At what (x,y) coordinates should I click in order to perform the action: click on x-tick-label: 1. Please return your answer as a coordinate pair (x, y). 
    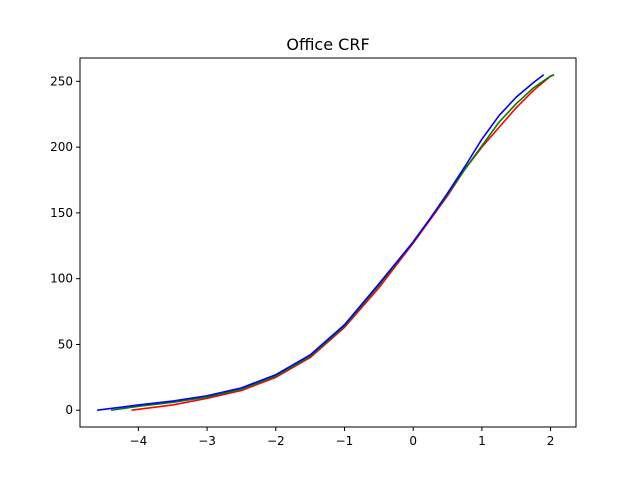
    Looking at the image, I should click on (482, 441).